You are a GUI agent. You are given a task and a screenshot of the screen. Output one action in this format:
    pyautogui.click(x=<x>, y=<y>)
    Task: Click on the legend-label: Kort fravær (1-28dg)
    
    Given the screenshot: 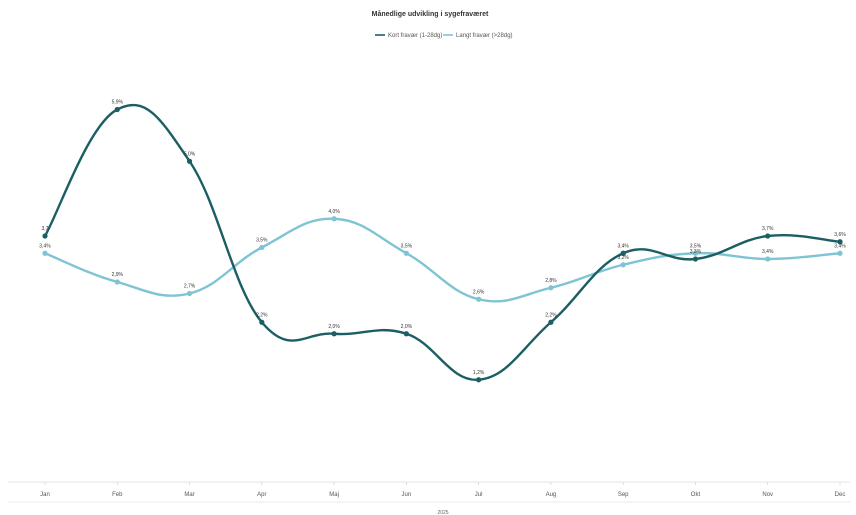 What is the action you would take?
    pyautogui.click(x=415, y=36)
    